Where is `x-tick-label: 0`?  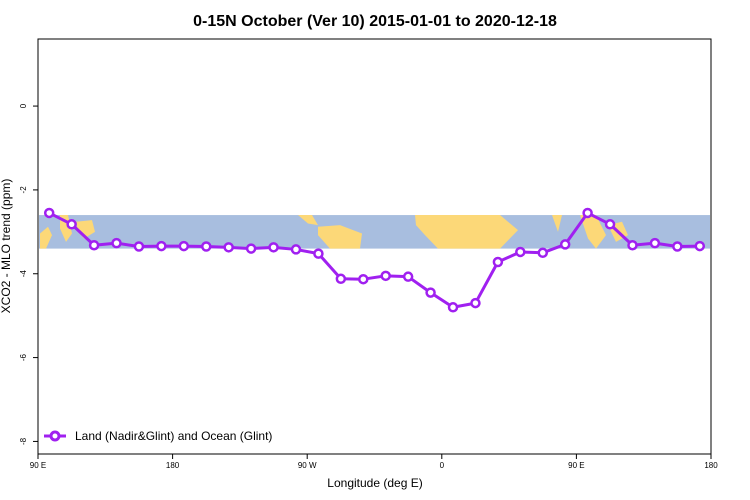 x-tick-label: 0 is located at coordinates (442, 465).